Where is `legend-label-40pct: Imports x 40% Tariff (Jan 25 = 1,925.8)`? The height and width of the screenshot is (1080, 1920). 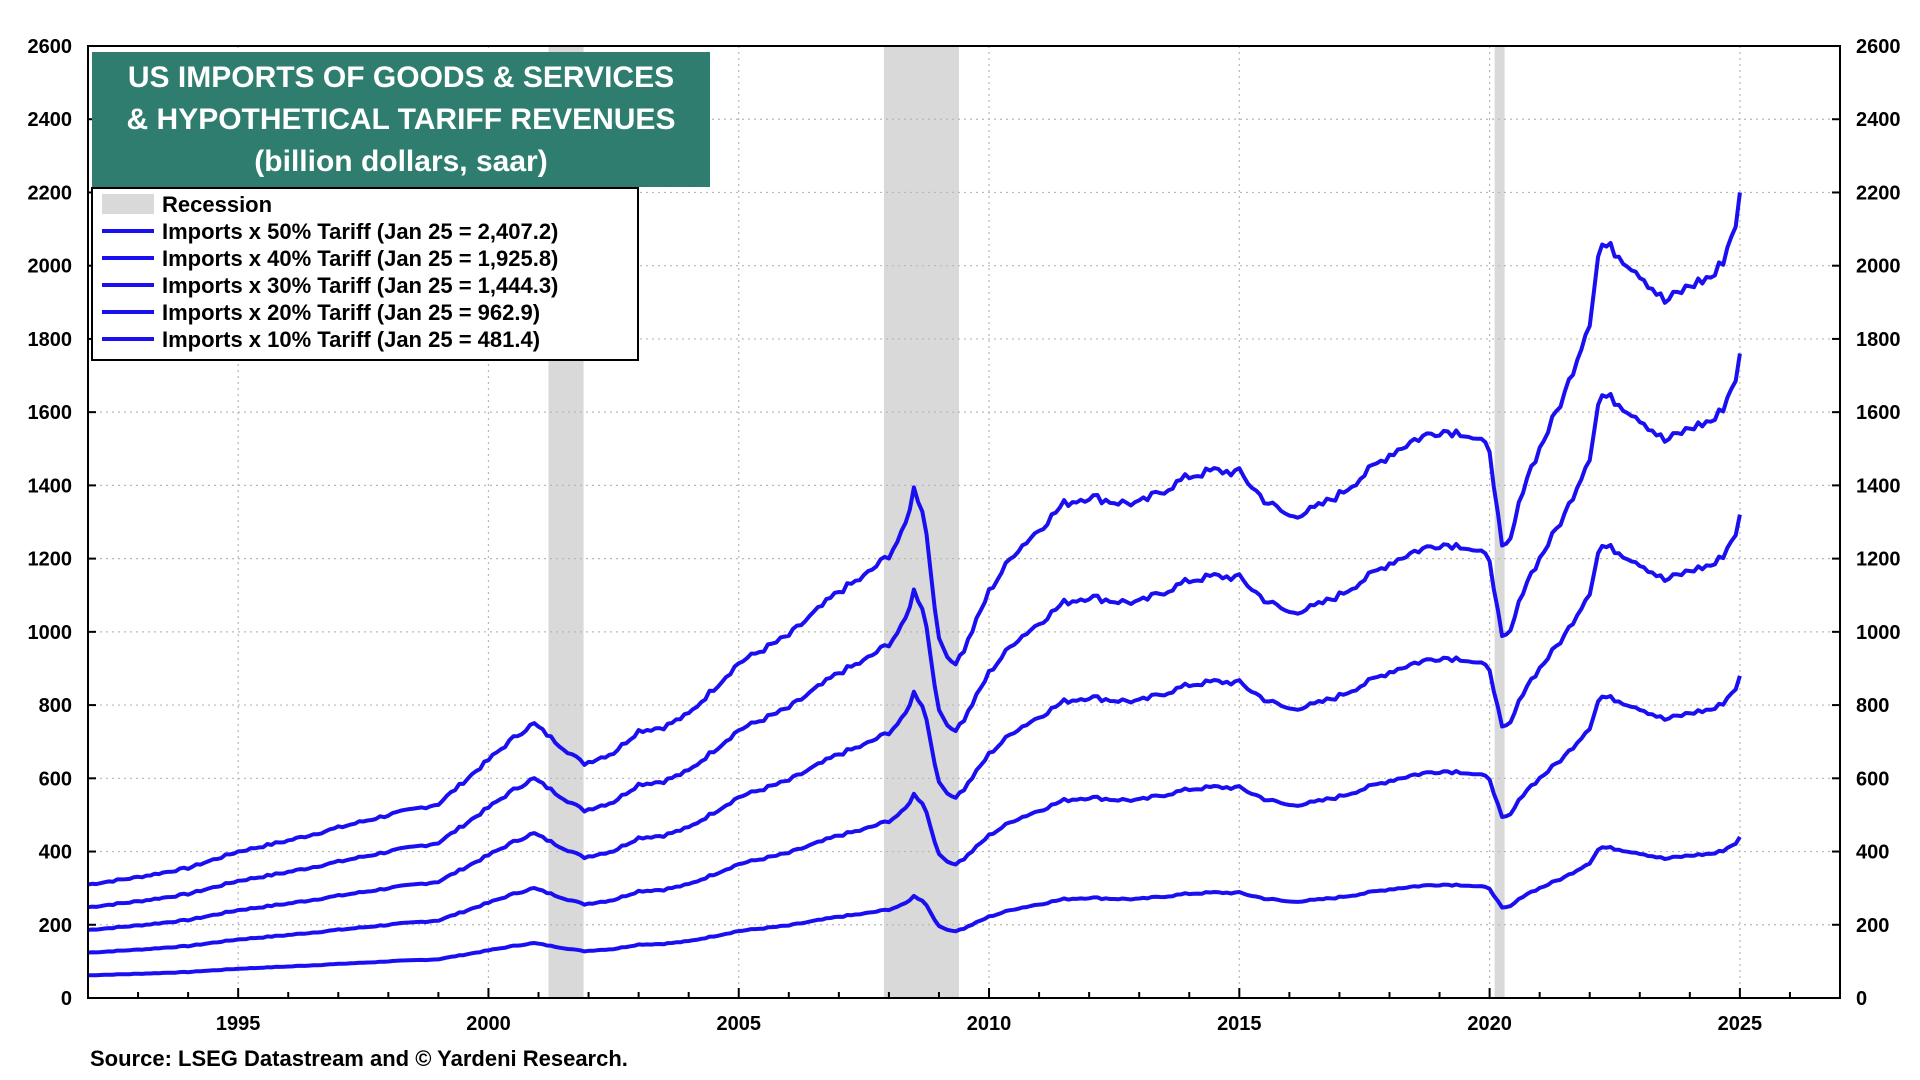
legend-label-40pct: Imports x 40% Tariff (Jan 25 = 1,925.8) is located at coordinates (360, 258).